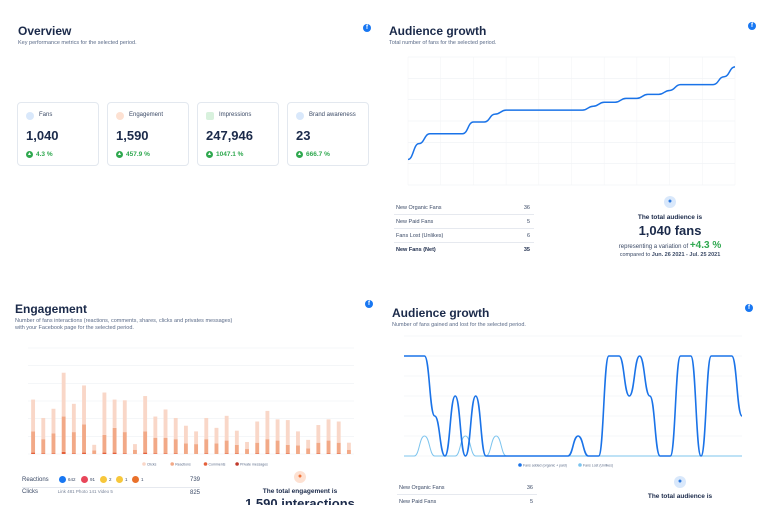 The height and width of the screenshot is (505, 759). Describe the element at coordinates (571, 121) in the screenshot. I see `audience-growth-chart` at that location.